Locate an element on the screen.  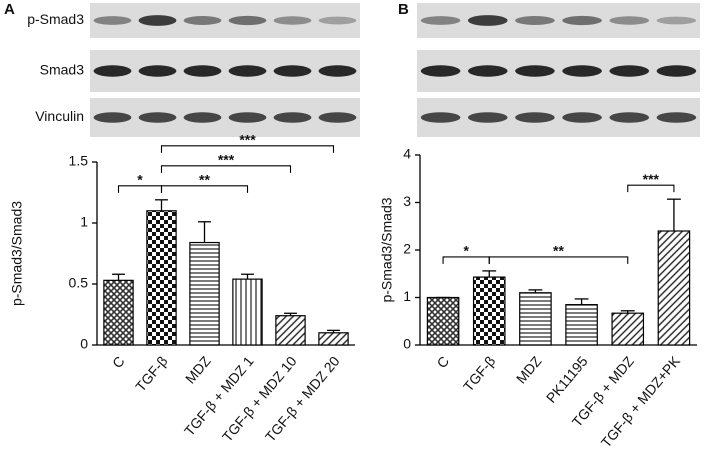
blot-label: Vinculin is located at coordinates (59, 116).